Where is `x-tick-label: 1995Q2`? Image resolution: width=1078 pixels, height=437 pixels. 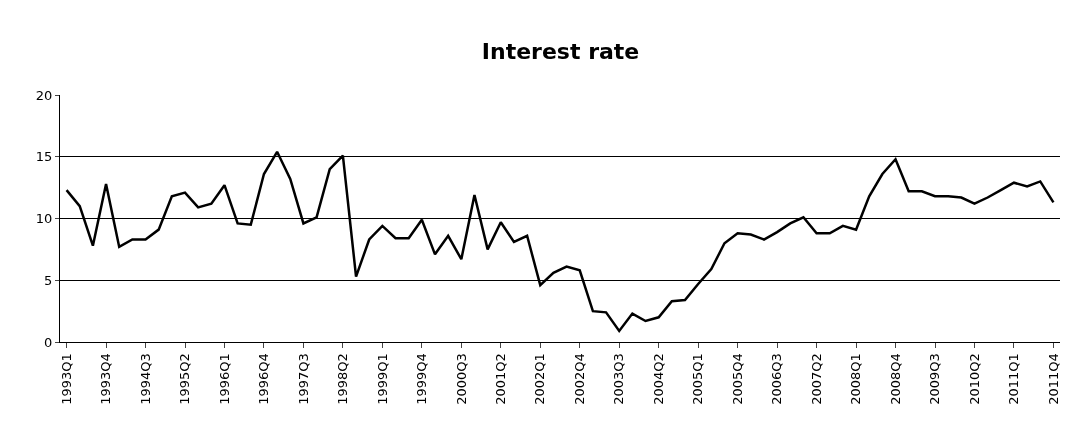
x-tick-label: 1995Q2 is located at coordinates (185, 379).